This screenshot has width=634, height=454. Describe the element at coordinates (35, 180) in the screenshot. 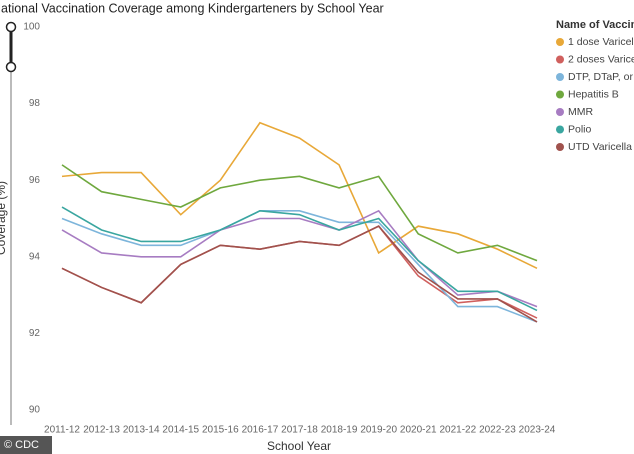

I see `y-tick-label: 96` at that location.